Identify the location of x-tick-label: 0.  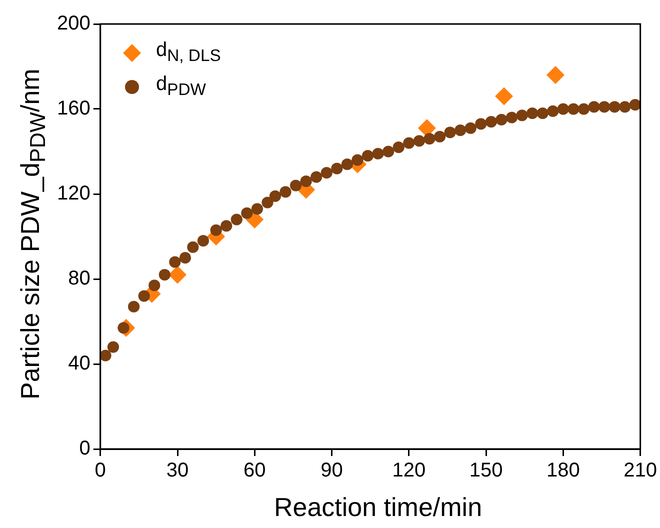
(100, 471).